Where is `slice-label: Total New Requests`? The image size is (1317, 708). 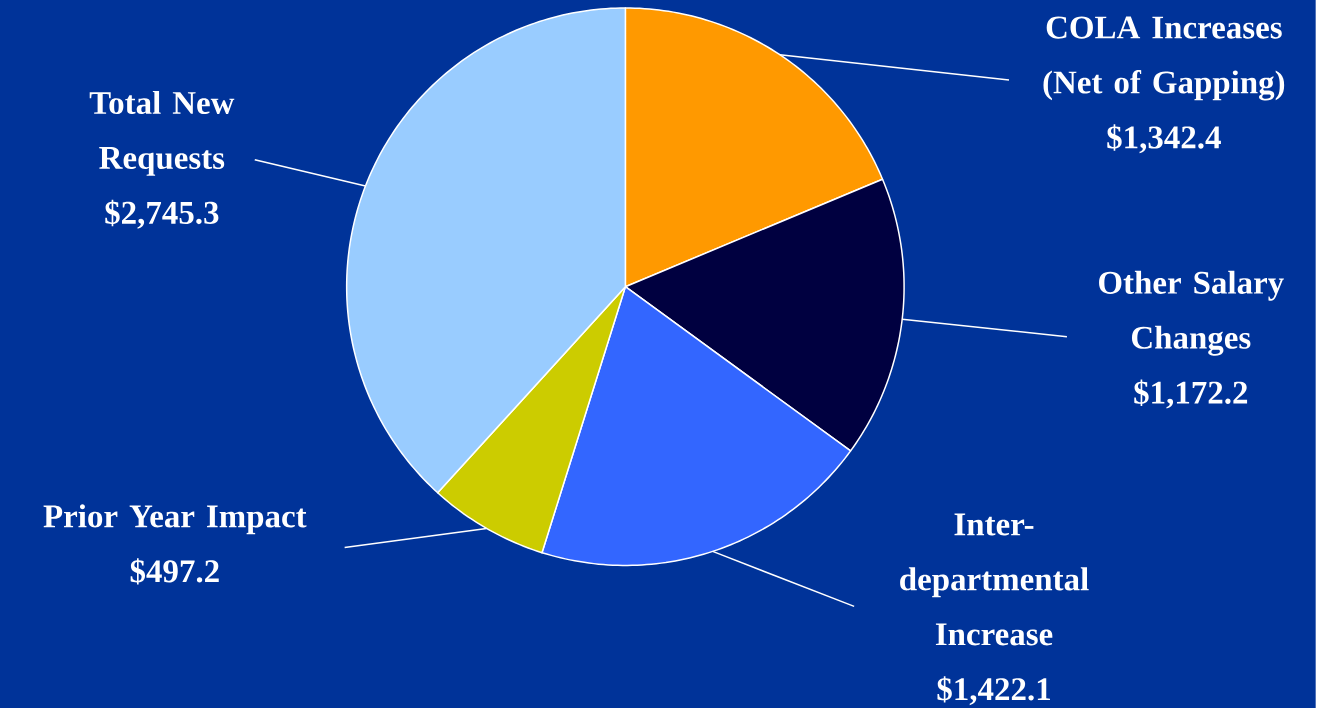 slice-label: Total New Requests is located at coordinates (162, 133).